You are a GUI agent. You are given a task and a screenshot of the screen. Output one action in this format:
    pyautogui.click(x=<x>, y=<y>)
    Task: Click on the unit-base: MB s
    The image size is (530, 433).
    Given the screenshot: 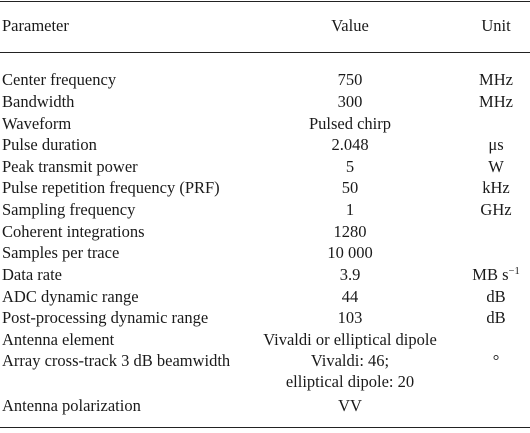 What is the action you would take?
    pyautogui.click(x=490, y=274)
    